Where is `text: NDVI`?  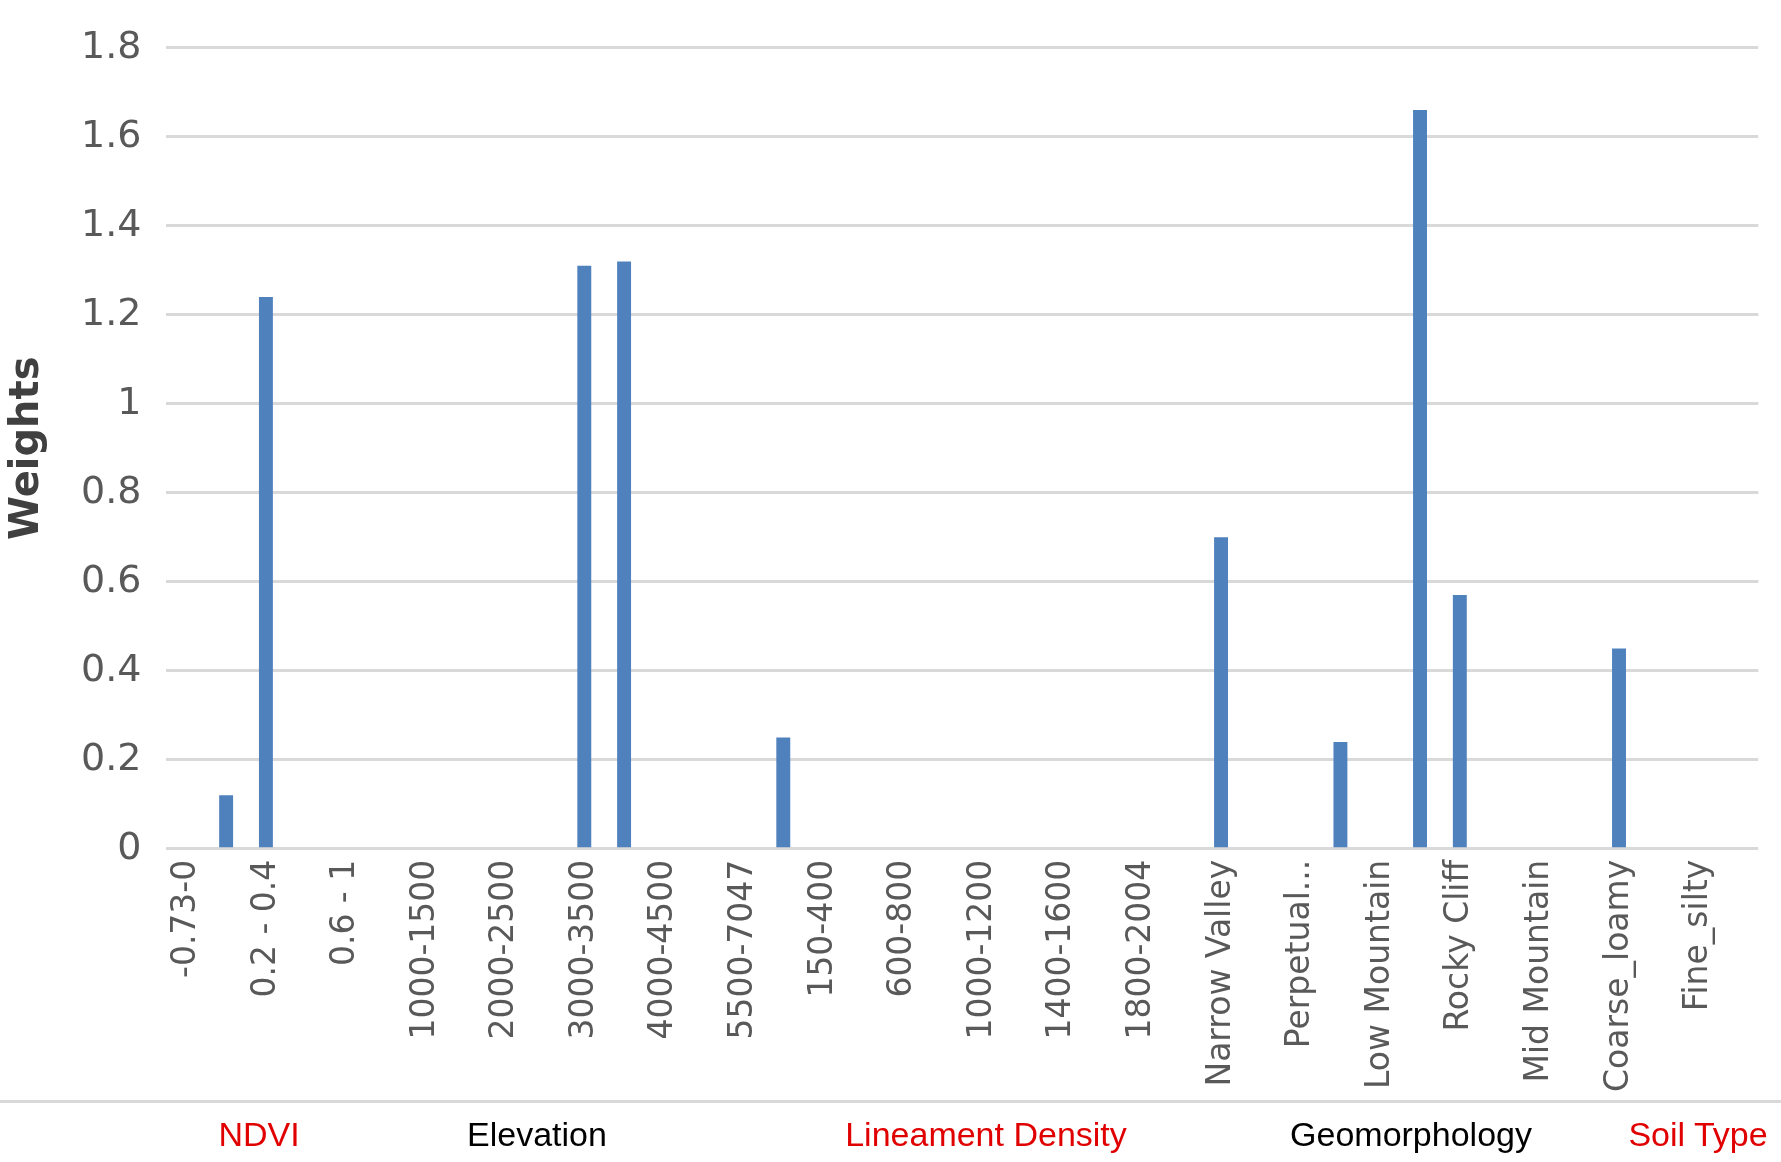 text: NDVI is located at coordinates (259, 1134).